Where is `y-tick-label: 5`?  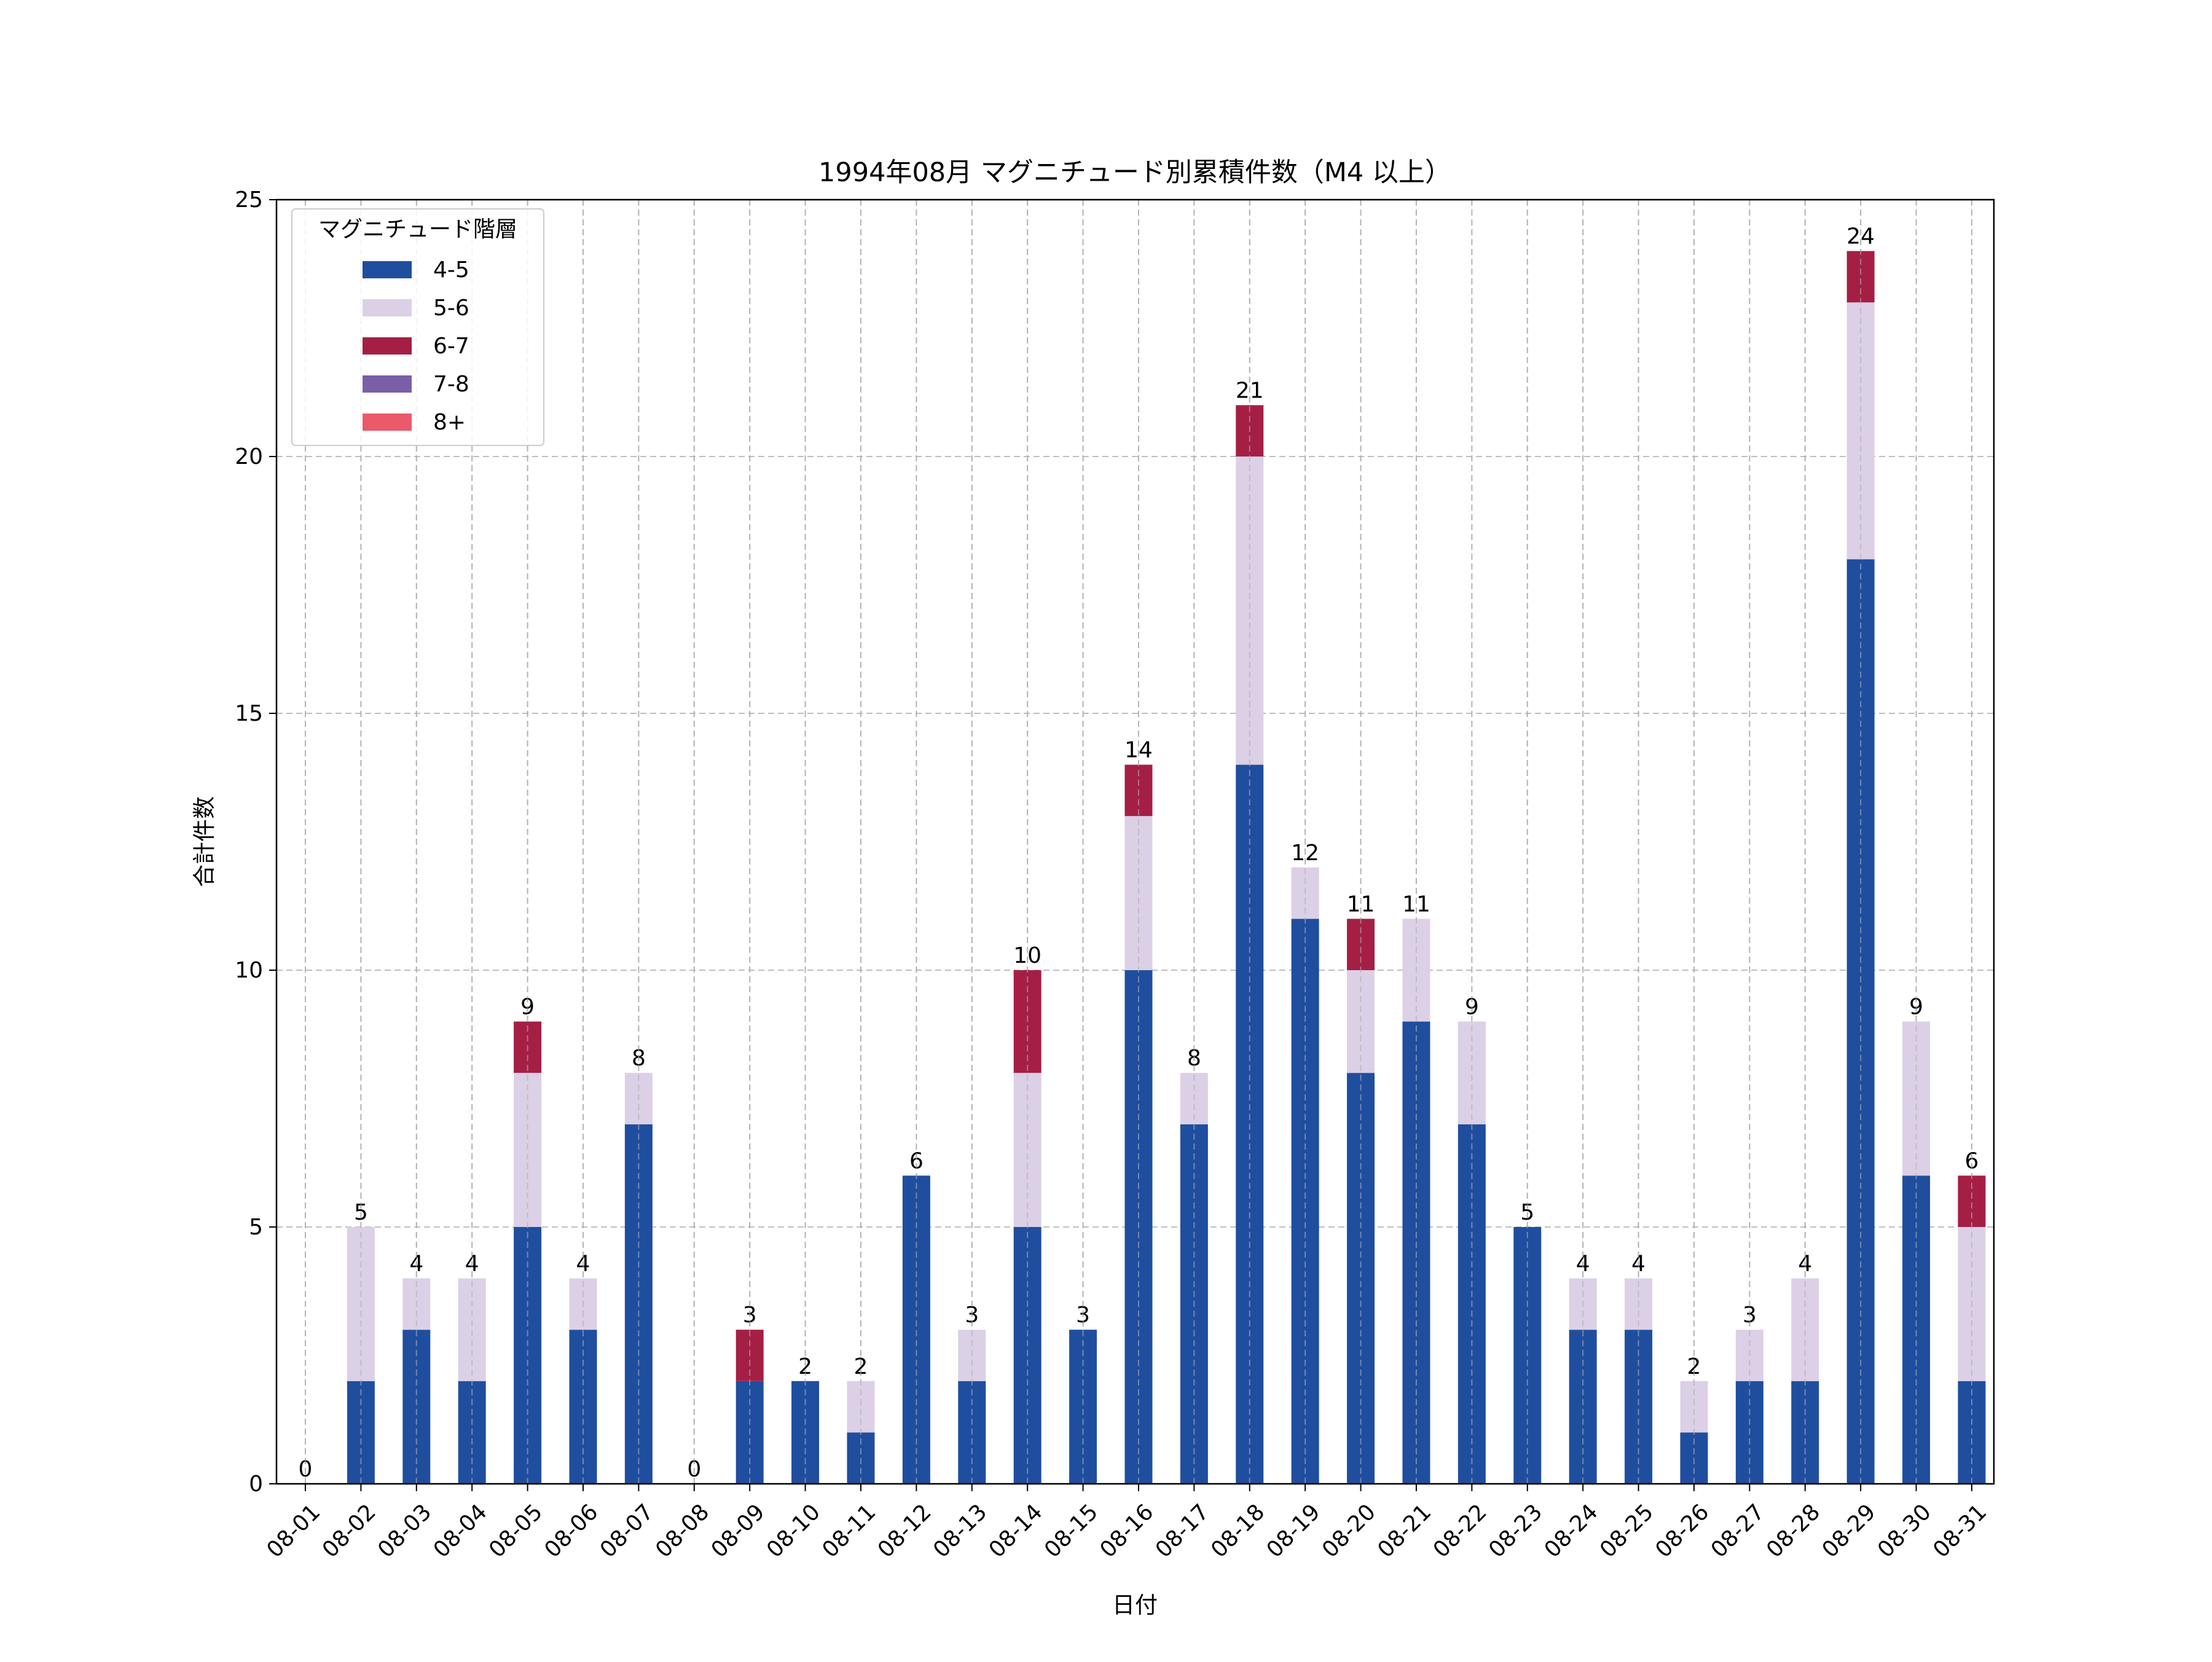 y-tick-label: 5 is located at coordinates (256, 1227).